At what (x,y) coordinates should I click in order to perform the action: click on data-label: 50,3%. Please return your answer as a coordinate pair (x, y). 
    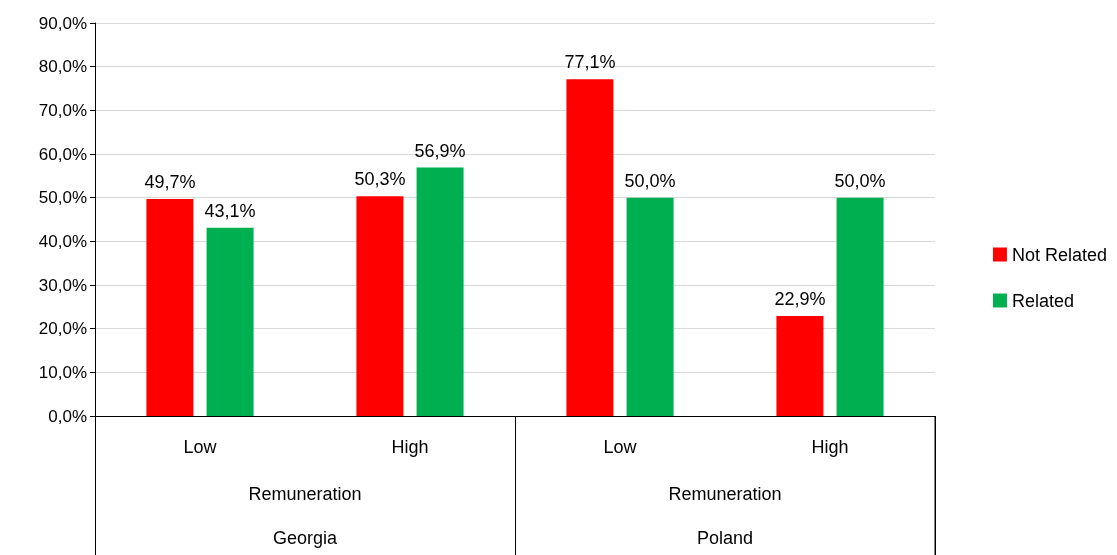
    Looking at the image, I should click on (380, 179).